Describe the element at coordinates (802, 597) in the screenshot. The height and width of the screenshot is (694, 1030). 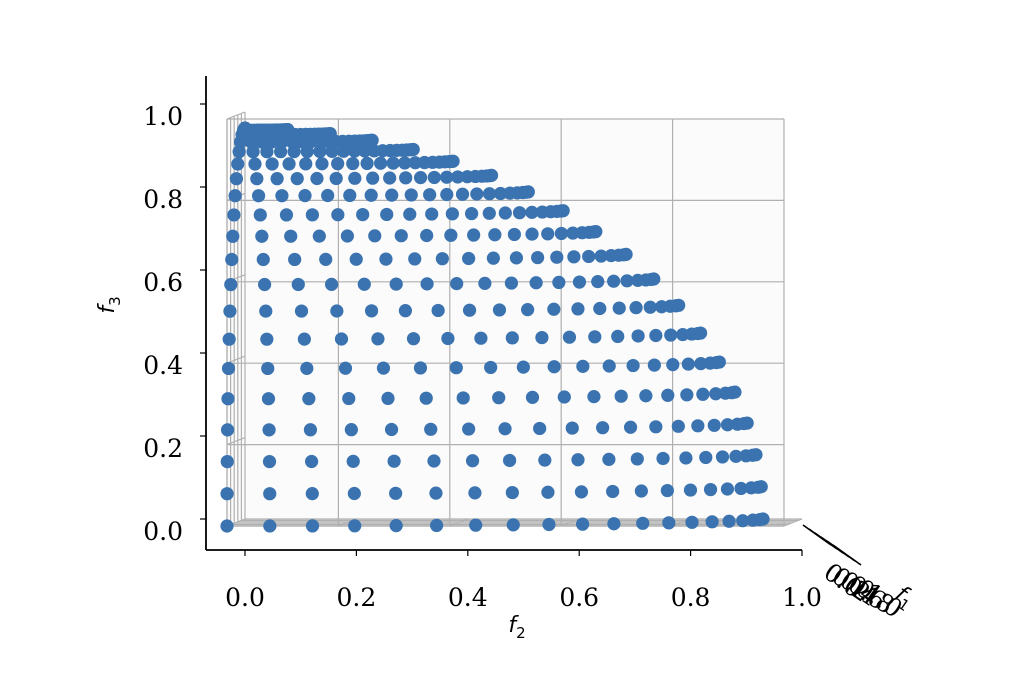
I see `x-tick-label: 1.0` at that location.